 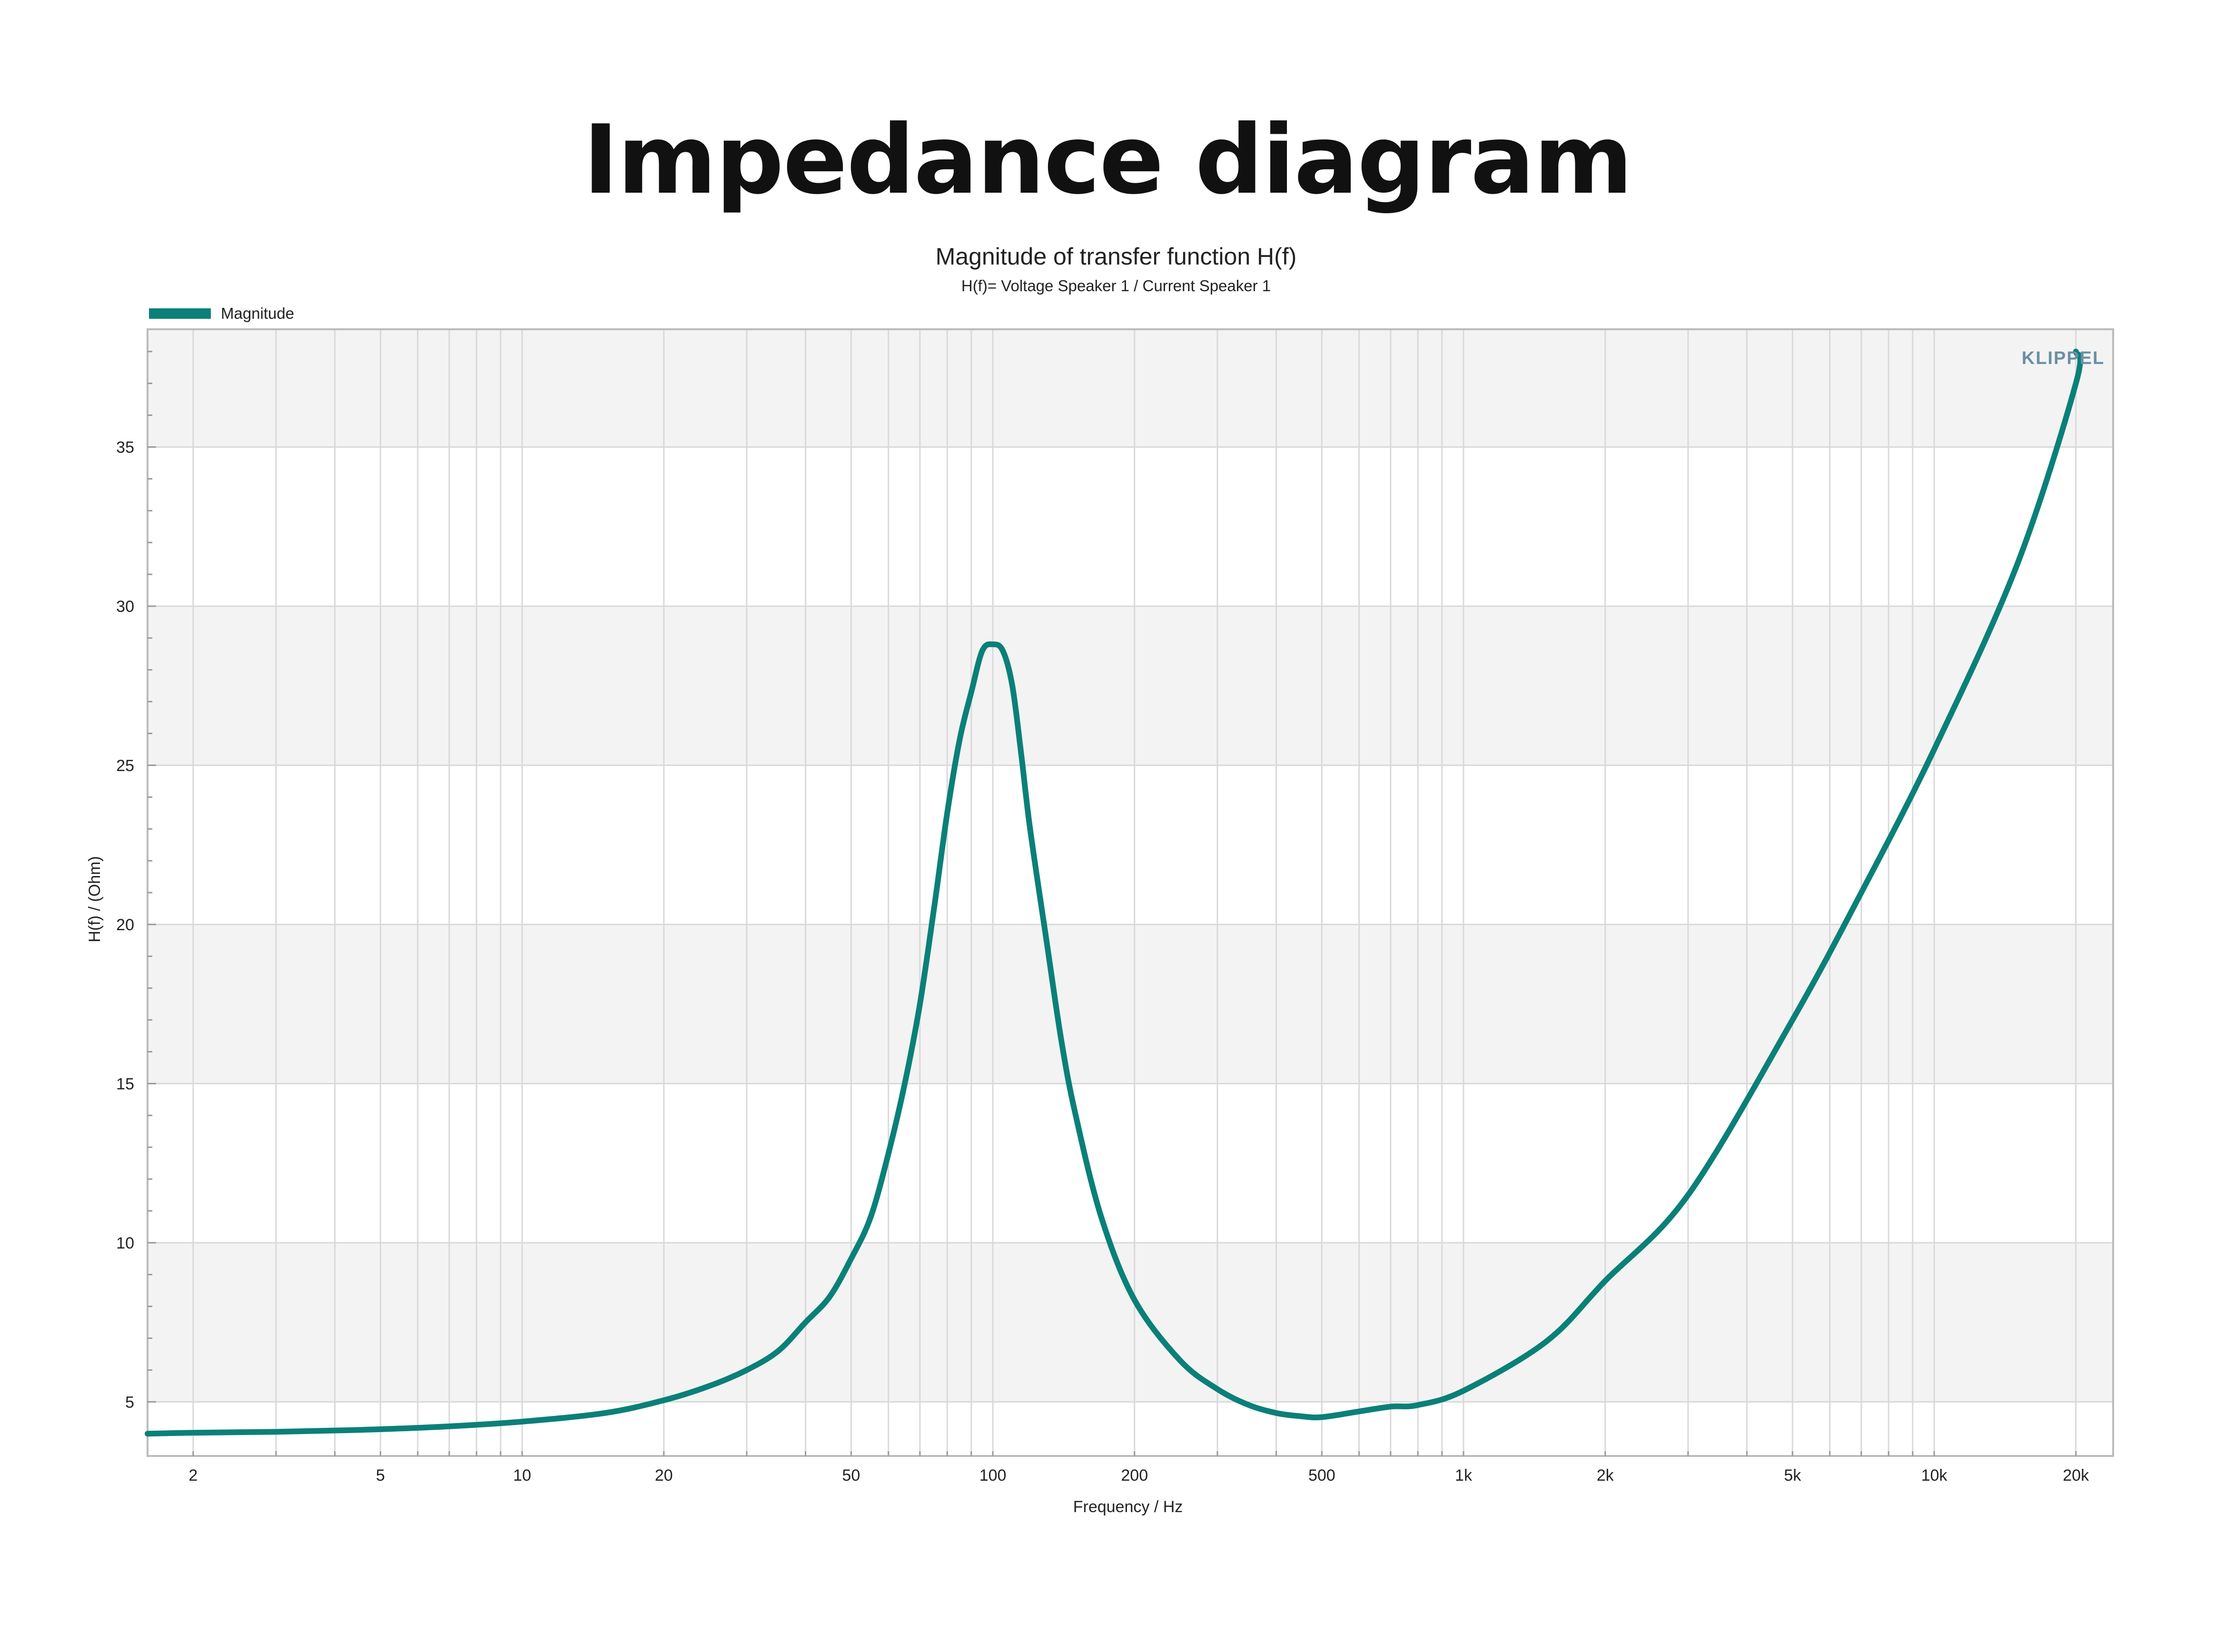 I want to click on x-tick-label: 50, so click(x=851, y=1476).